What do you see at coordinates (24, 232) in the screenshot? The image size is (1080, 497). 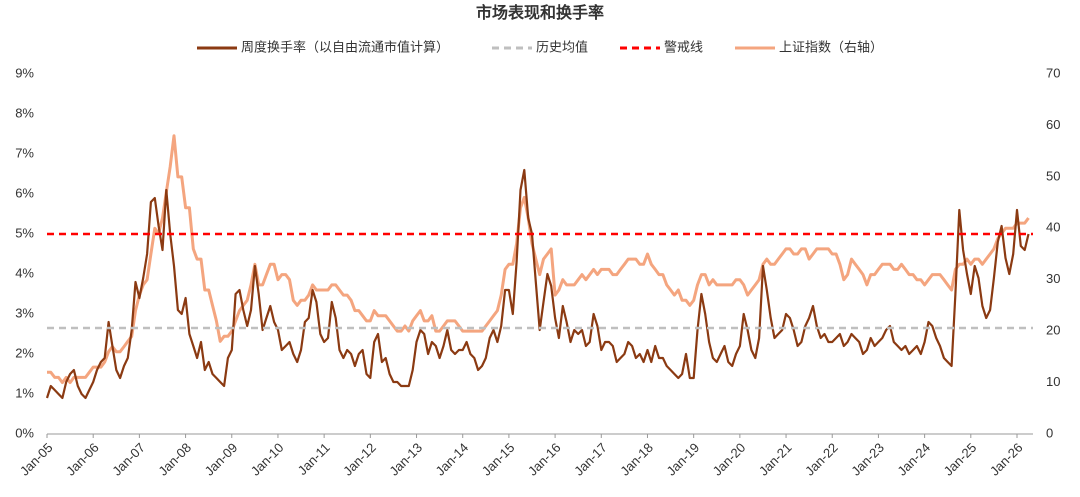 I see `y-tick-label: 5%` at bounding box center [24, 232].